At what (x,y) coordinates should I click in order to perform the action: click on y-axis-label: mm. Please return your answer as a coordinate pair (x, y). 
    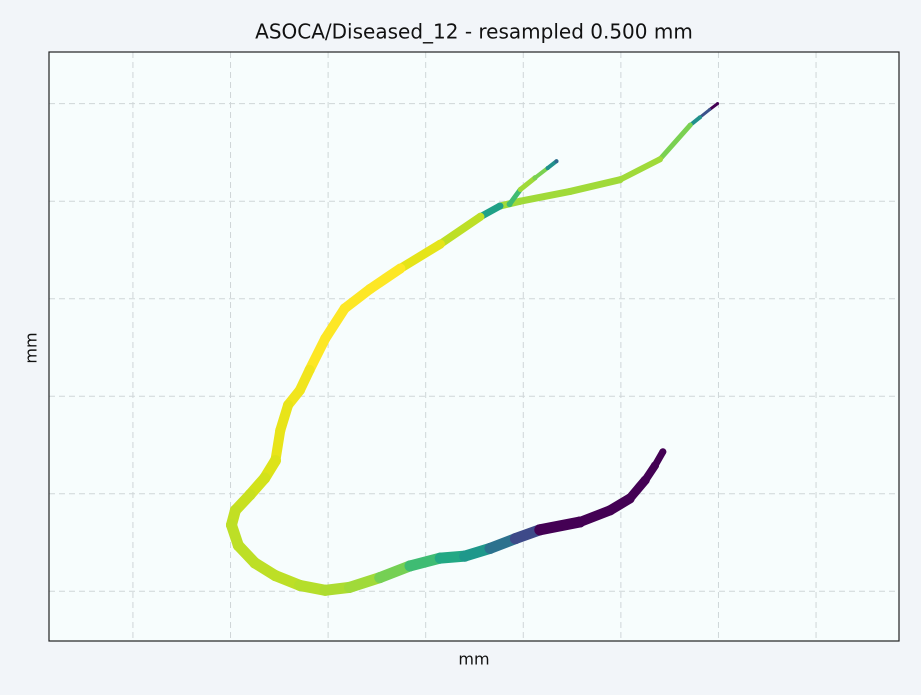
    Looking at the image, I should click on (31, 347).